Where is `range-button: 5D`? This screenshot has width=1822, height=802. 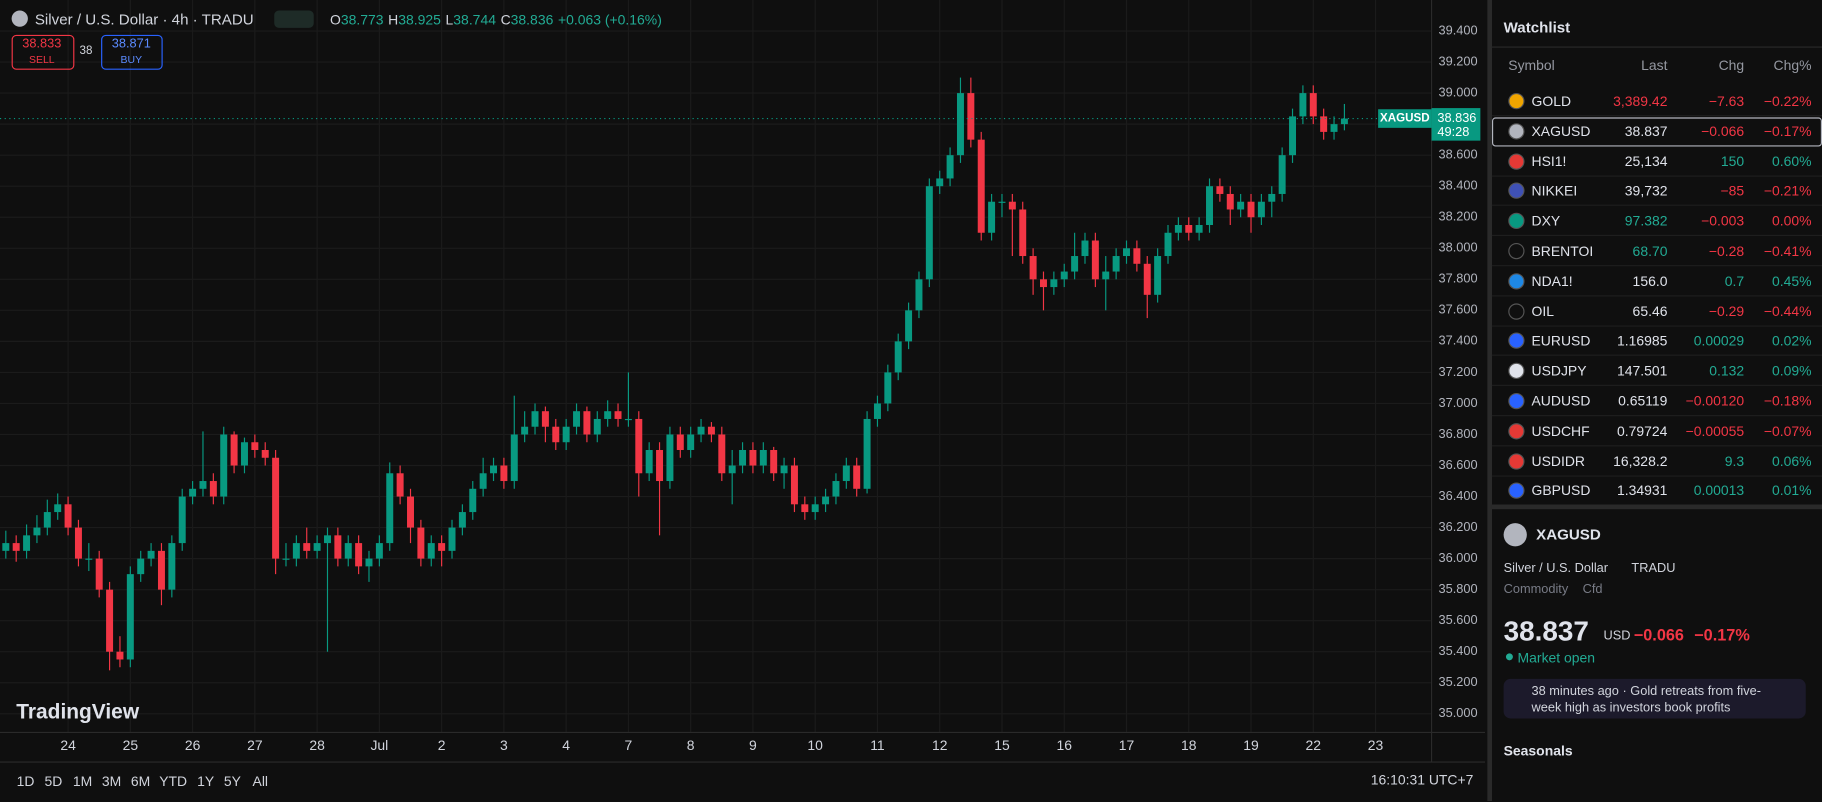
range-button: 5D is located at coordinates (53, 781).